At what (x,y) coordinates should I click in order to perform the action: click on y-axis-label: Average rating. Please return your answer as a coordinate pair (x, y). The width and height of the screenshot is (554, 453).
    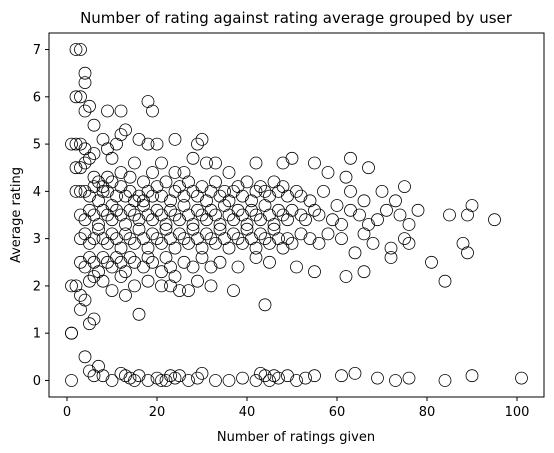
    Looking at the image, I should click on (16, 215).